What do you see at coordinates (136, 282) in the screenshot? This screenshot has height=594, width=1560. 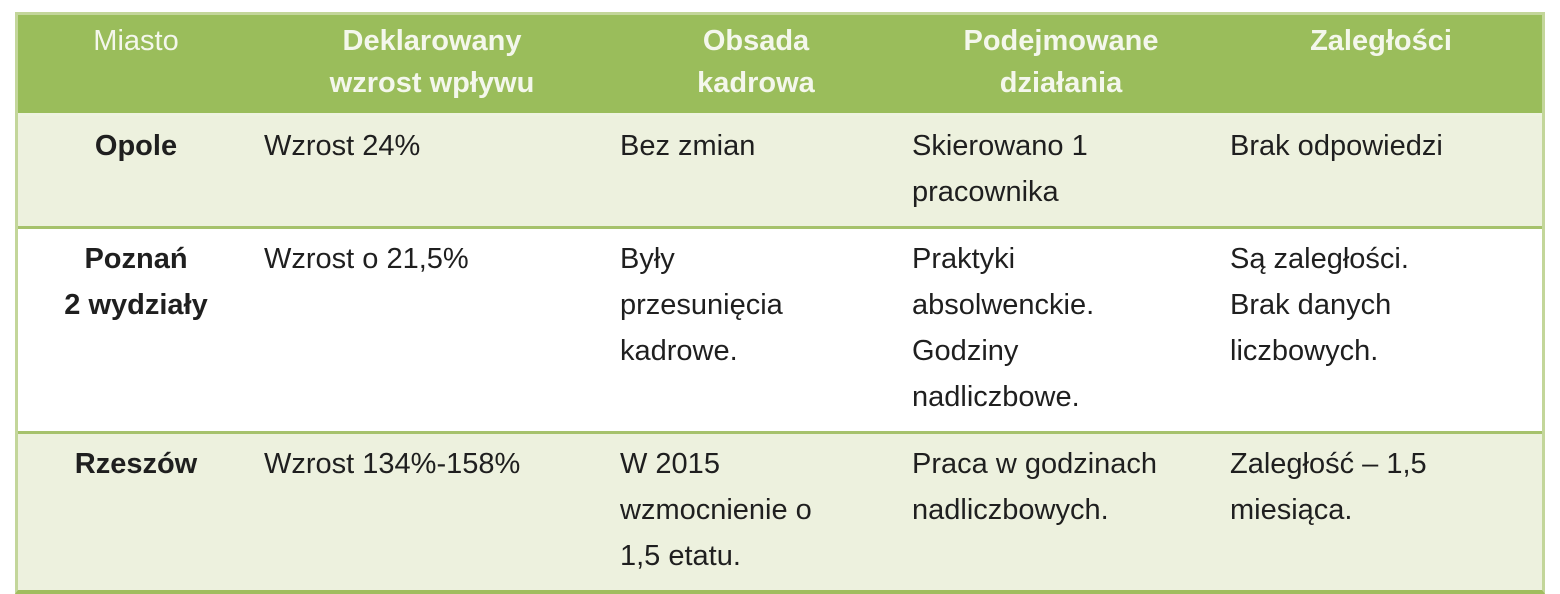 I see `city-cell: Poznań 2 wydziały` at bounding box center [136, 282].